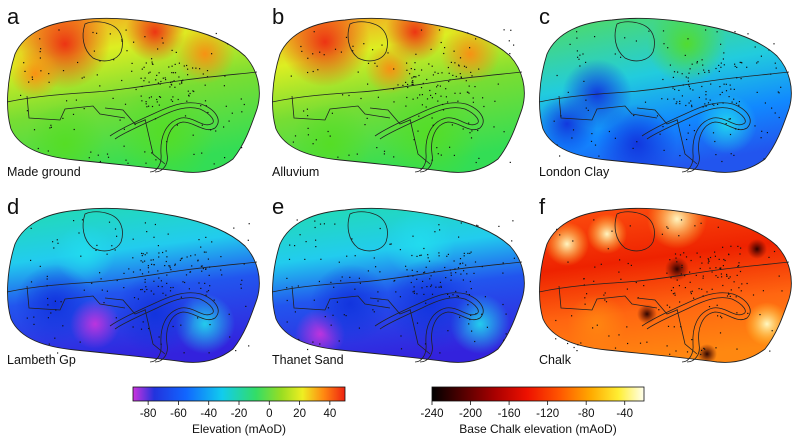 This screenshot has width=800, height=436. What do you see at coordinates (239, 414) in the screenshot?
I see `colorbar-tick-label: -20` at bounding box center [239, 414].